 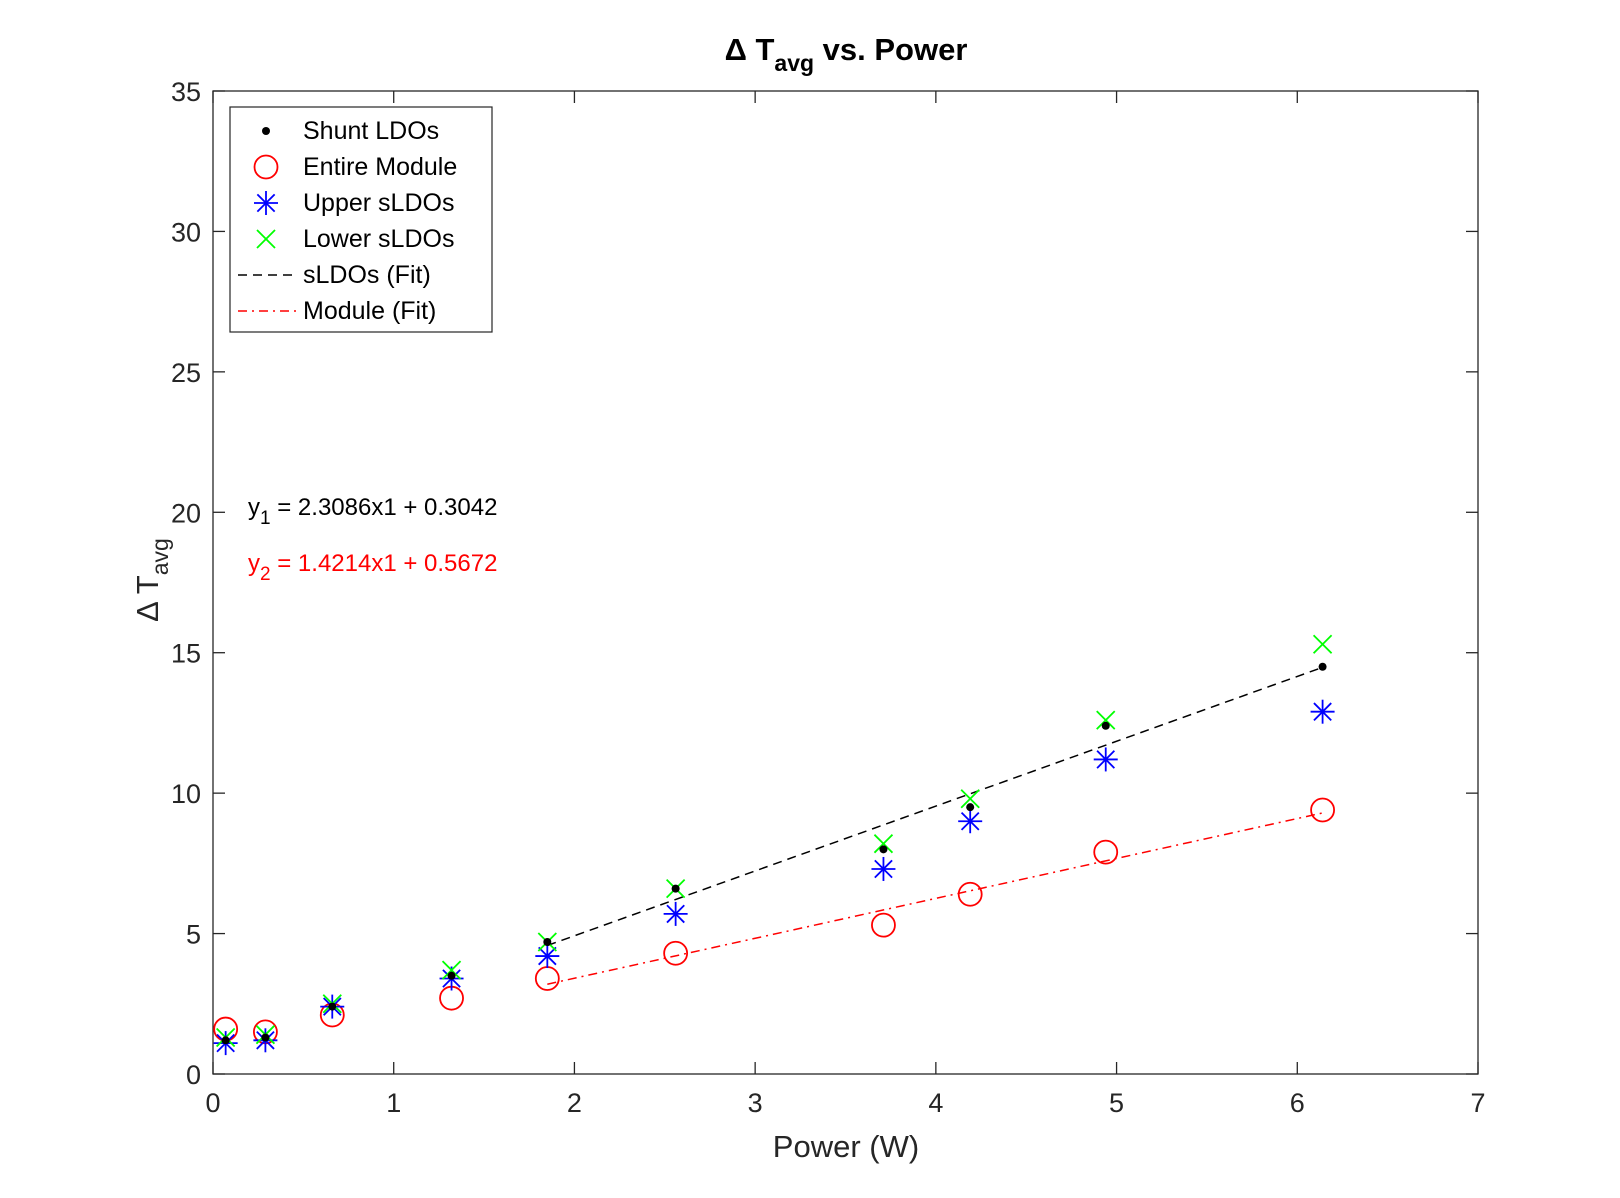 What do you see at coordinates (212, 1103) in the screenshot?
I see `x-tick-label: 0` at bounding box center [212, 1103].